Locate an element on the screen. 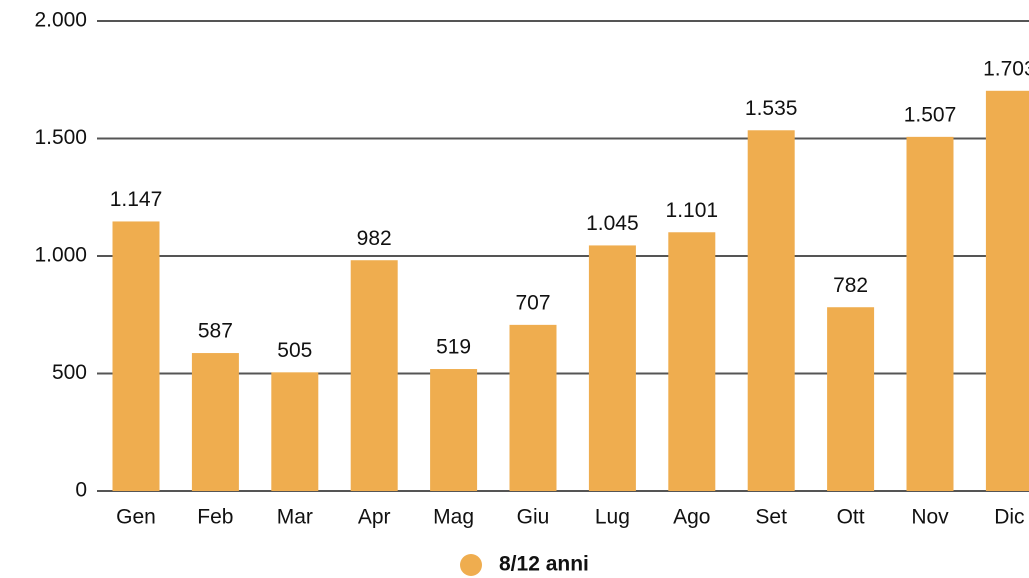 The image size is (1029, 578). data-label: 1.045 is located at coordinates (612, 223).